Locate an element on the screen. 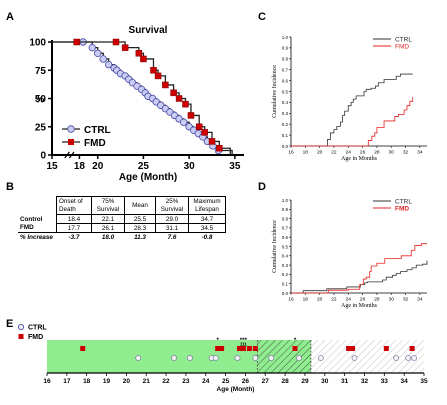 The width and height of the screenshot is (447, 405). table-cell: 31.1 is located at coordinates (172, 228).